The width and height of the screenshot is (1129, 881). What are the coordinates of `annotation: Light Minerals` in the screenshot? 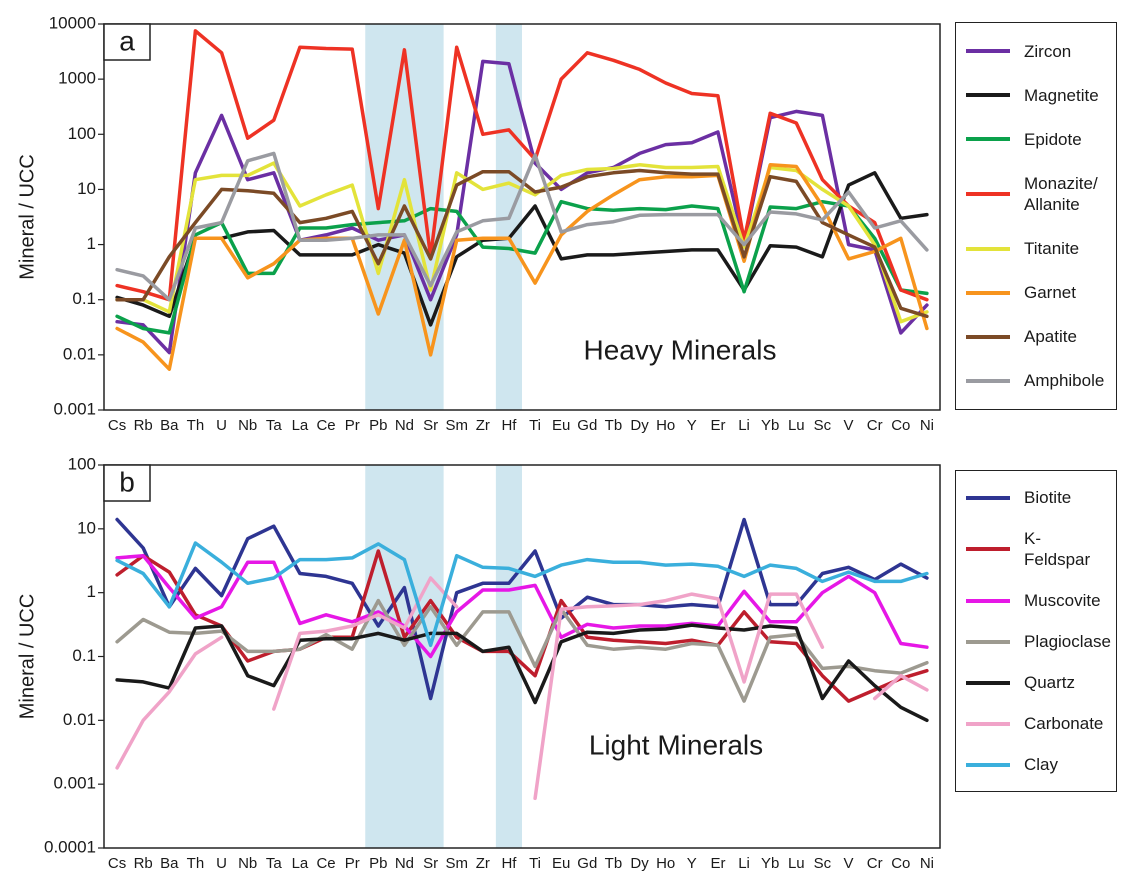 It's located at (676, 744).